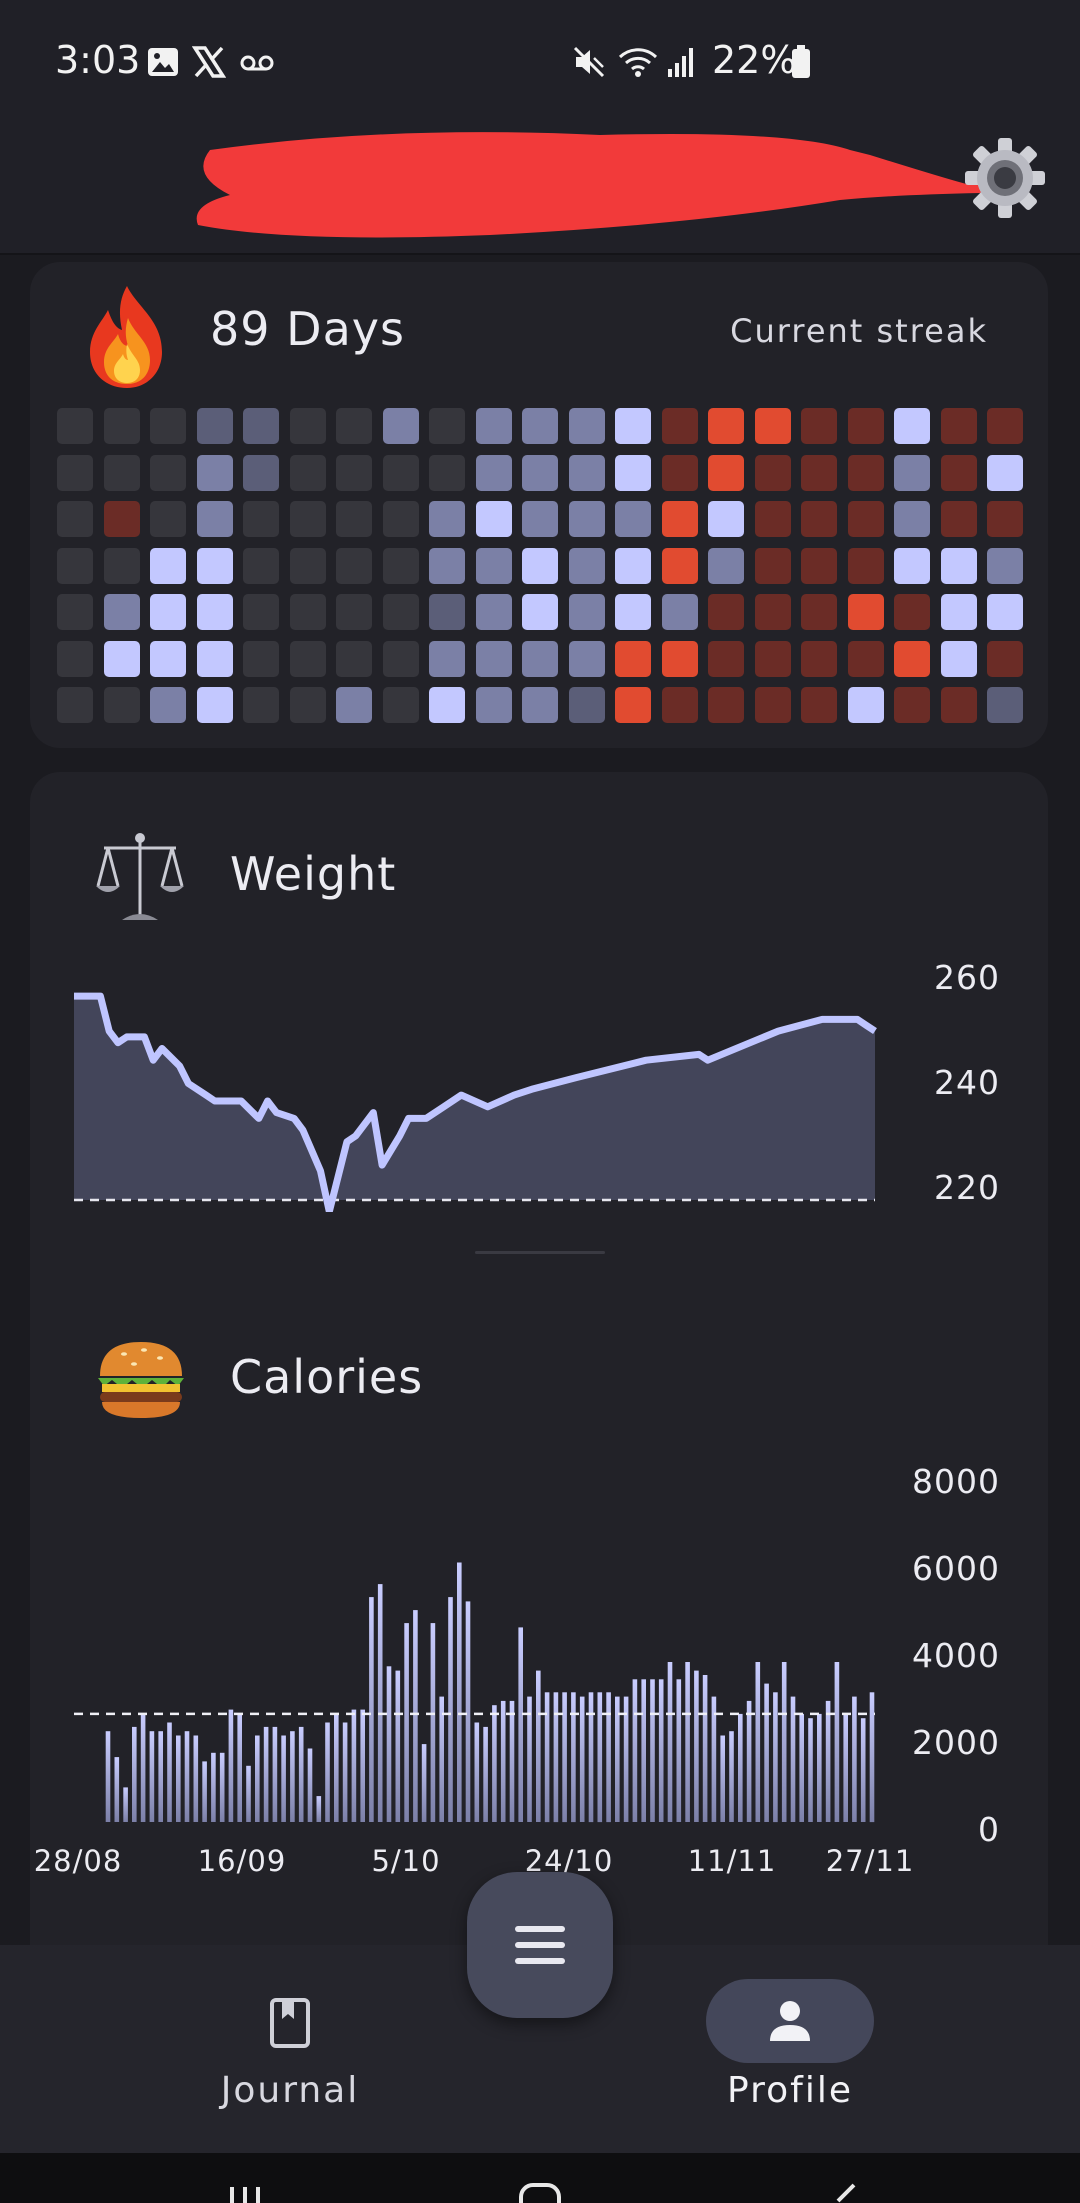  I want to click on back-icon, so click(845, 2193).